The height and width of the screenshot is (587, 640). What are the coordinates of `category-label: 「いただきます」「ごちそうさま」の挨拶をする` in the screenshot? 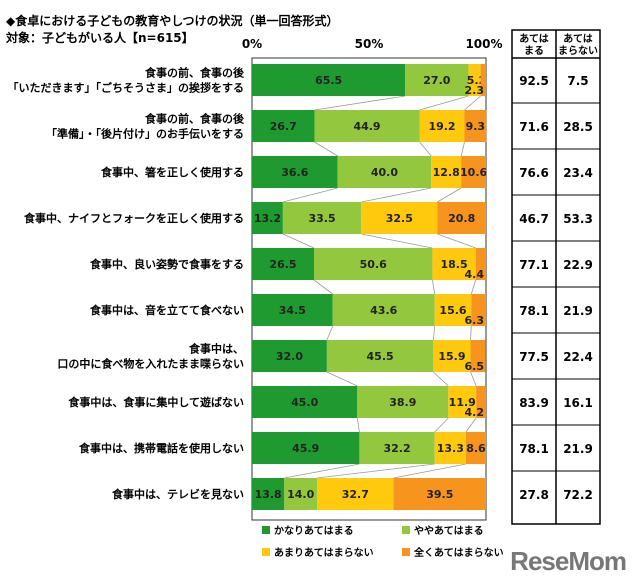 It's located at (126, 88).